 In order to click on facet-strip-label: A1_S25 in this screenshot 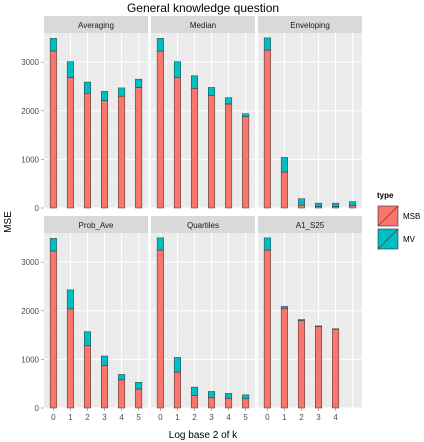, I will do `click(310, 225)`.